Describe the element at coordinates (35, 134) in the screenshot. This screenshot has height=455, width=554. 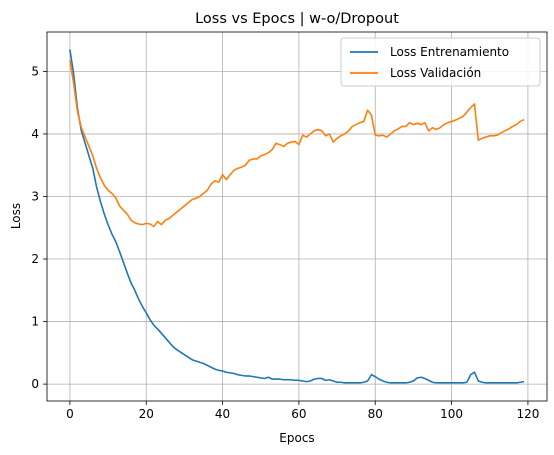
I see `y-tick-label: 4` at that location.